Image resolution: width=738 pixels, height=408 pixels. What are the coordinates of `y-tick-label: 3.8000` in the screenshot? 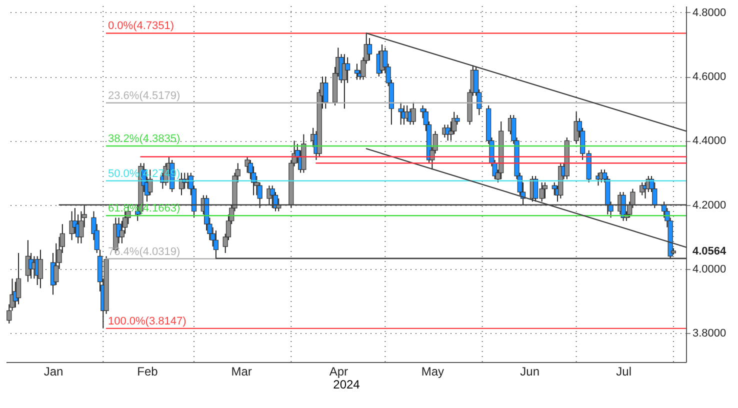 It's located at (709, 334).